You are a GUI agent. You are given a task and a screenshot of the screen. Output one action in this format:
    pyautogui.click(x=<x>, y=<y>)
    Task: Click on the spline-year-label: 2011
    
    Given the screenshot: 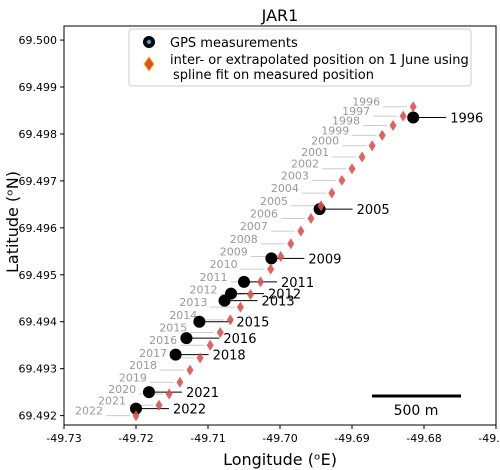 What is the action you would take?
    pyautogui.click(x=214, y=277)
    